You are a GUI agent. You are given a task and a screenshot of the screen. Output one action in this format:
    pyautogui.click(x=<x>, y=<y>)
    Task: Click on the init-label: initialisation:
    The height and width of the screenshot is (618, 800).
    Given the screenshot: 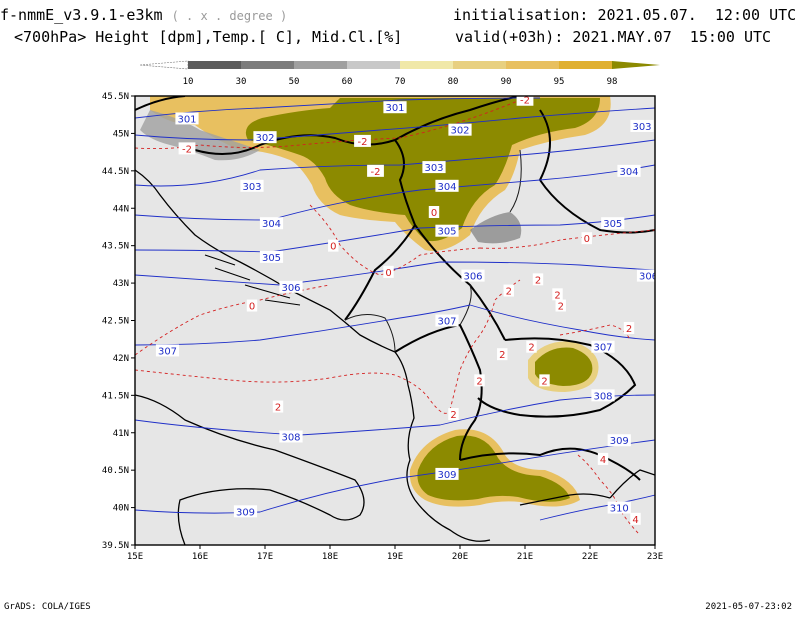 What is the action you would take?
    pyautogui.click(x=521, y=15)
    